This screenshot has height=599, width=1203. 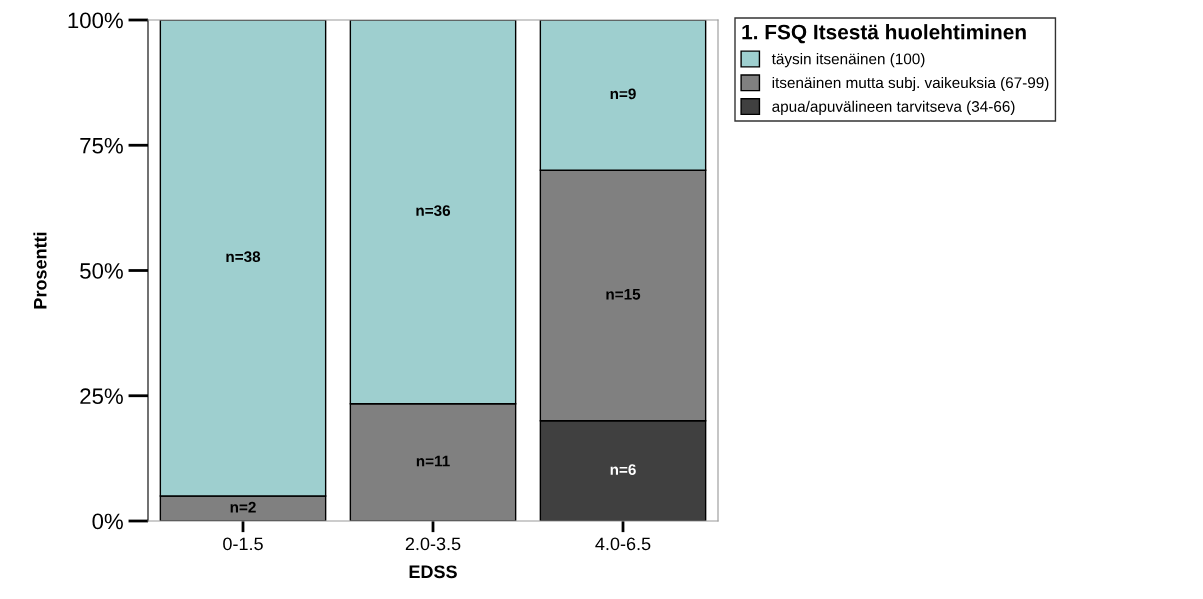 I want to click on legend-label: apua/apuvälineen tarvitseva (34-66), so click(x=893, y=107).